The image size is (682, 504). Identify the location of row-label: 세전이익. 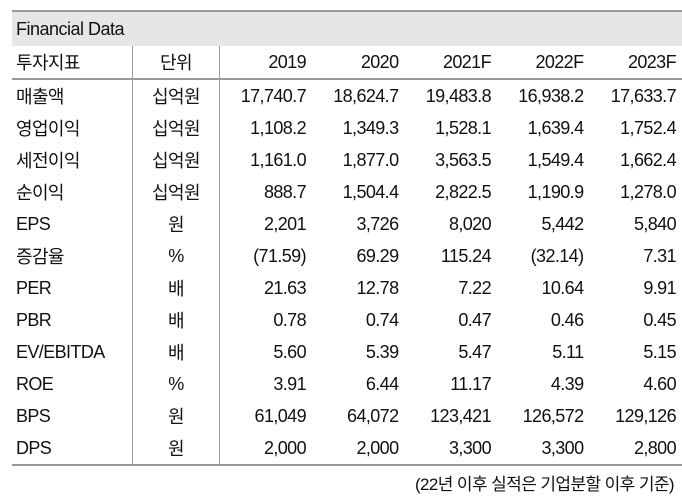
(72, 160).